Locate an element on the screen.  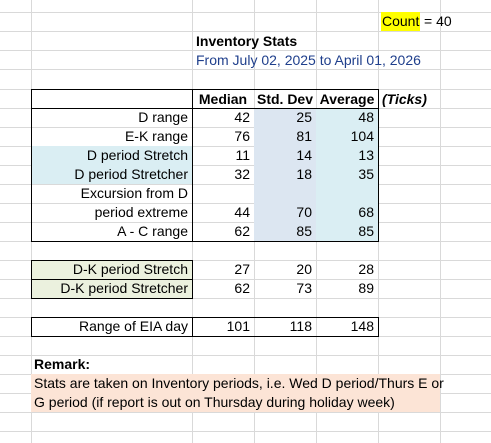
stddev-cell: 18 is located at coordinates (304, 174).